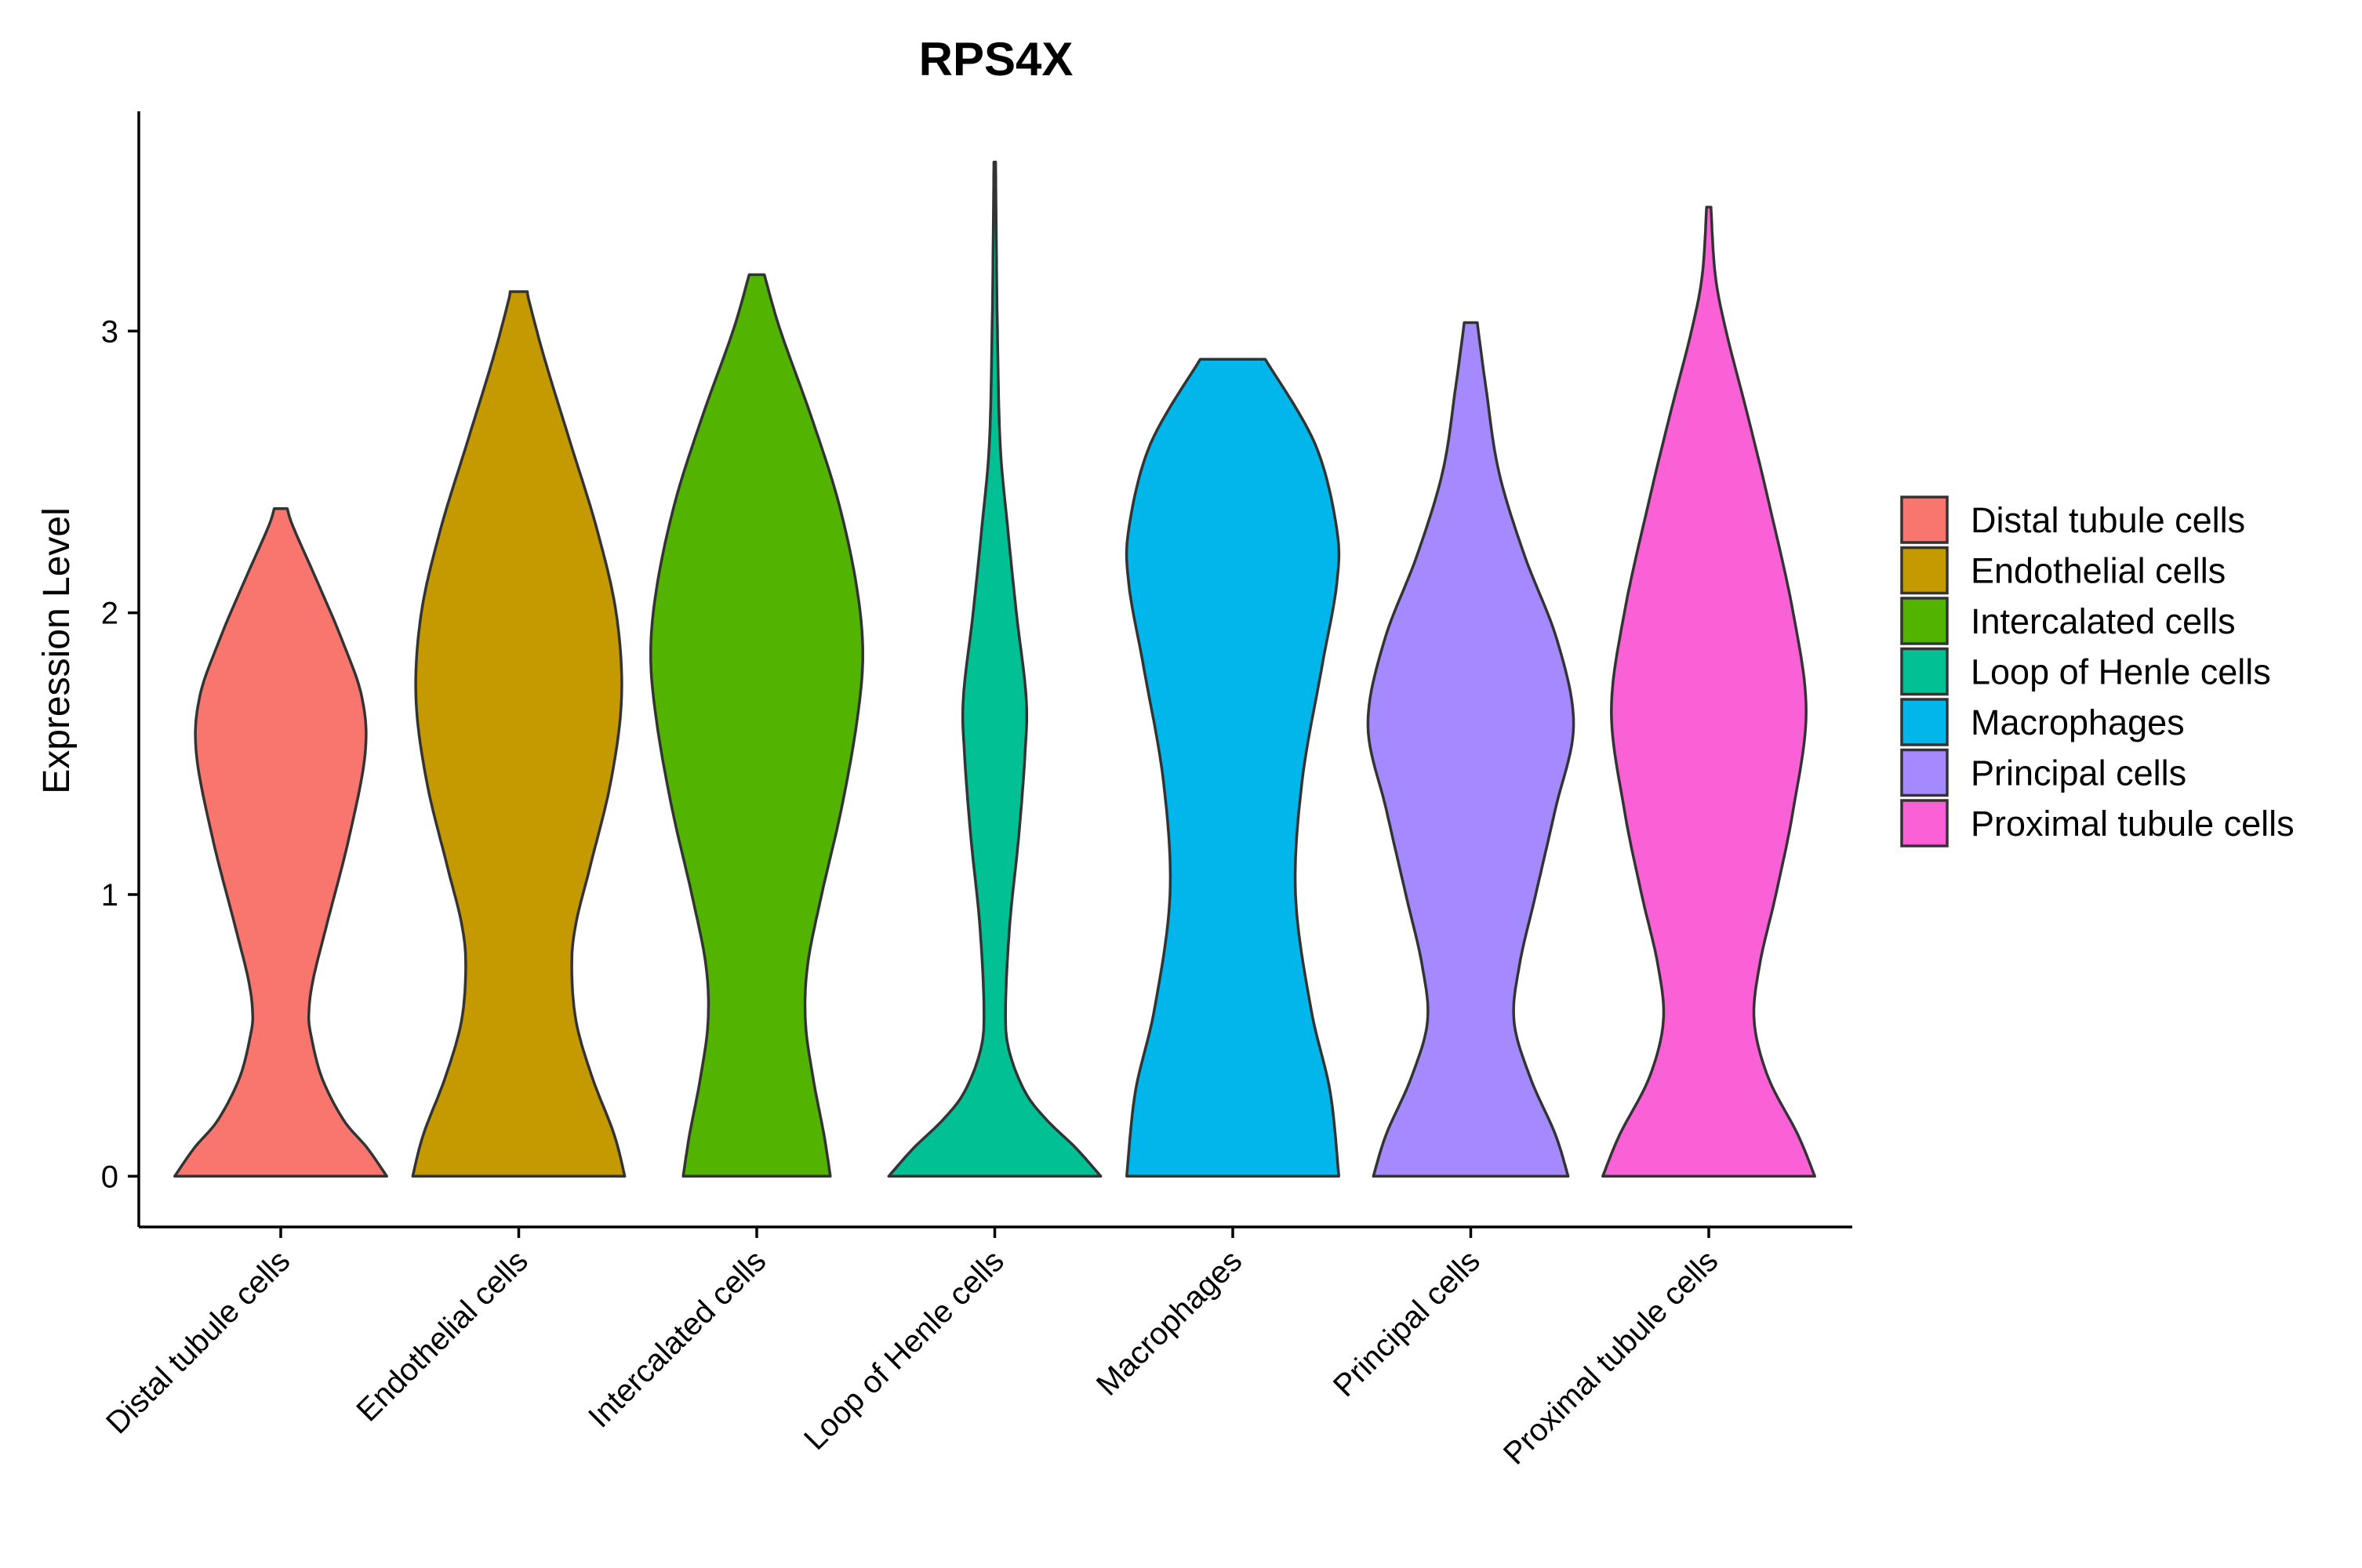 Image resolution: width=2362 pixels, height=1568 pixels. I want to click on legend-label-distal-tubule-cells: Distal tubule cells, so click(2108, 520).